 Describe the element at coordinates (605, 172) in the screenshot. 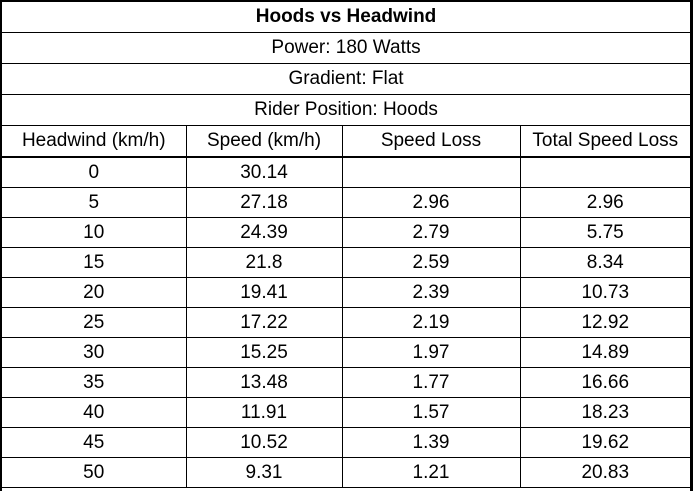

I see `cell-total-speed-loss` at that location.